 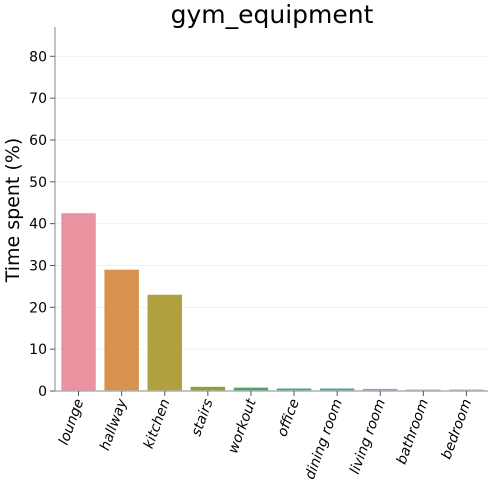 What do you see at coordinates (42, 392) in the screenshot?
I see `y-tick-label: 0` at bounding box center [42, 392].